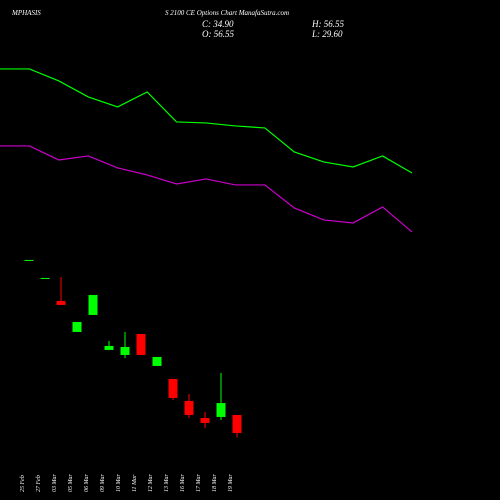 The width and height of the screenshot is (500, 500). What do you see at coordinates (227, 13) in the screenshot?
I see `chart-subtitle: S 2100 CE Options Chart ManafaSutra.com` at bounding box center [227, 13].